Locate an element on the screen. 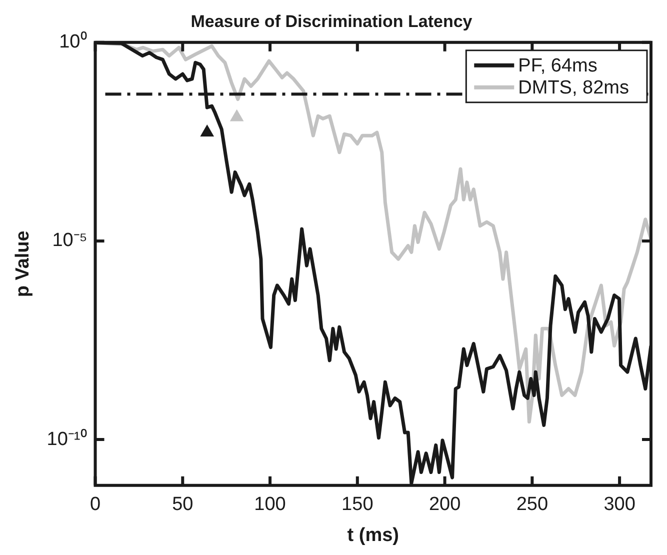 Image resolution: width=667 pixels, height=555 pixels. y-tick-label: 10⁻⁵ is located at coordinates (70, 241).